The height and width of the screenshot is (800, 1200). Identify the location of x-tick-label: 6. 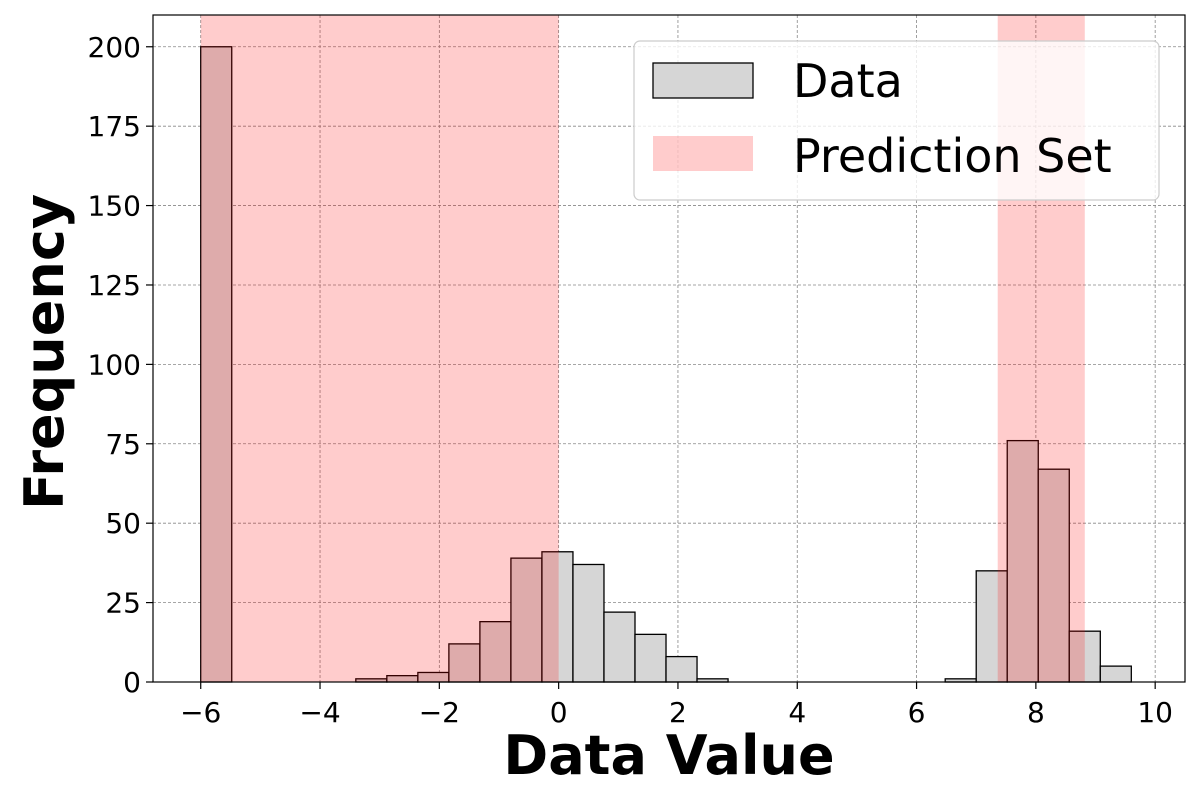
(917, 712).